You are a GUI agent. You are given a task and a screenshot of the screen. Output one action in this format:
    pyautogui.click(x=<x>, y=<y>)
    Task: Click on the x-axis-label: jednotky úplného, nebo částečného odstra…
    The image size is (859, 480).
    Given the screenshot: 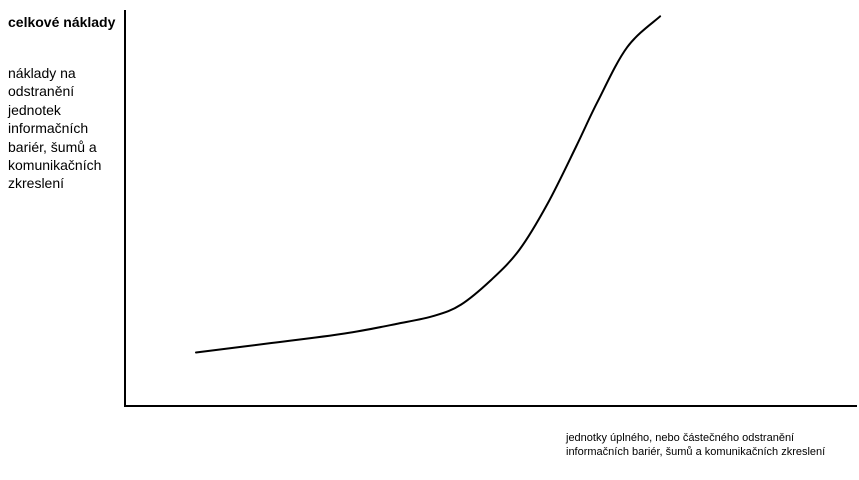 What is the action you would take?
    pyautogui.click(x=696, y=445)
    